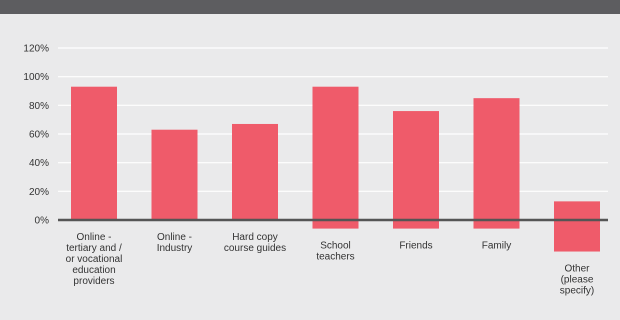 Image resolution: width=620 pixels, height=320 pixels. I want to click on y-tick-label: 100%, so click(36, 77).